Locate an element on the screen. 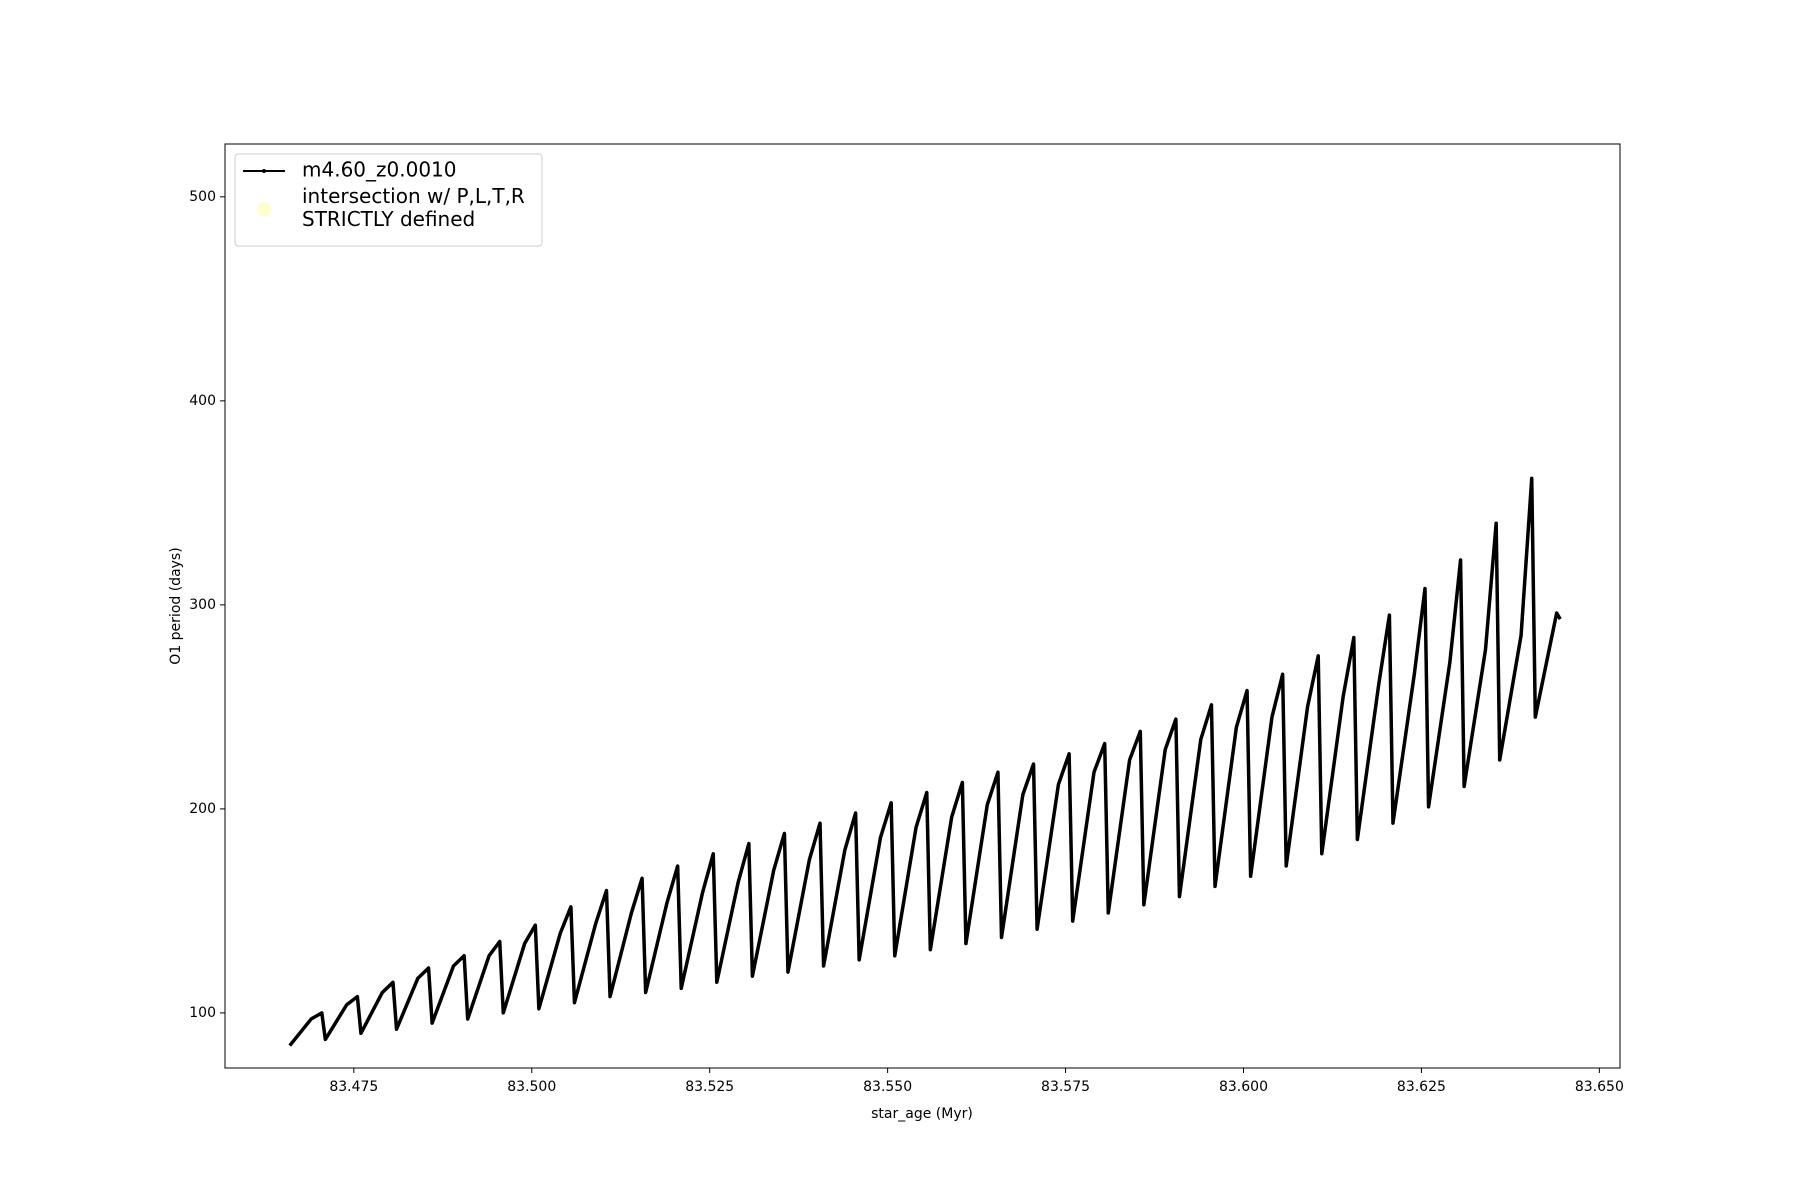 Image resolution: width=1800 pixels, height=1200 pixels. legend-label-line: STRICTLY defined is located at coordinates (388, 219).